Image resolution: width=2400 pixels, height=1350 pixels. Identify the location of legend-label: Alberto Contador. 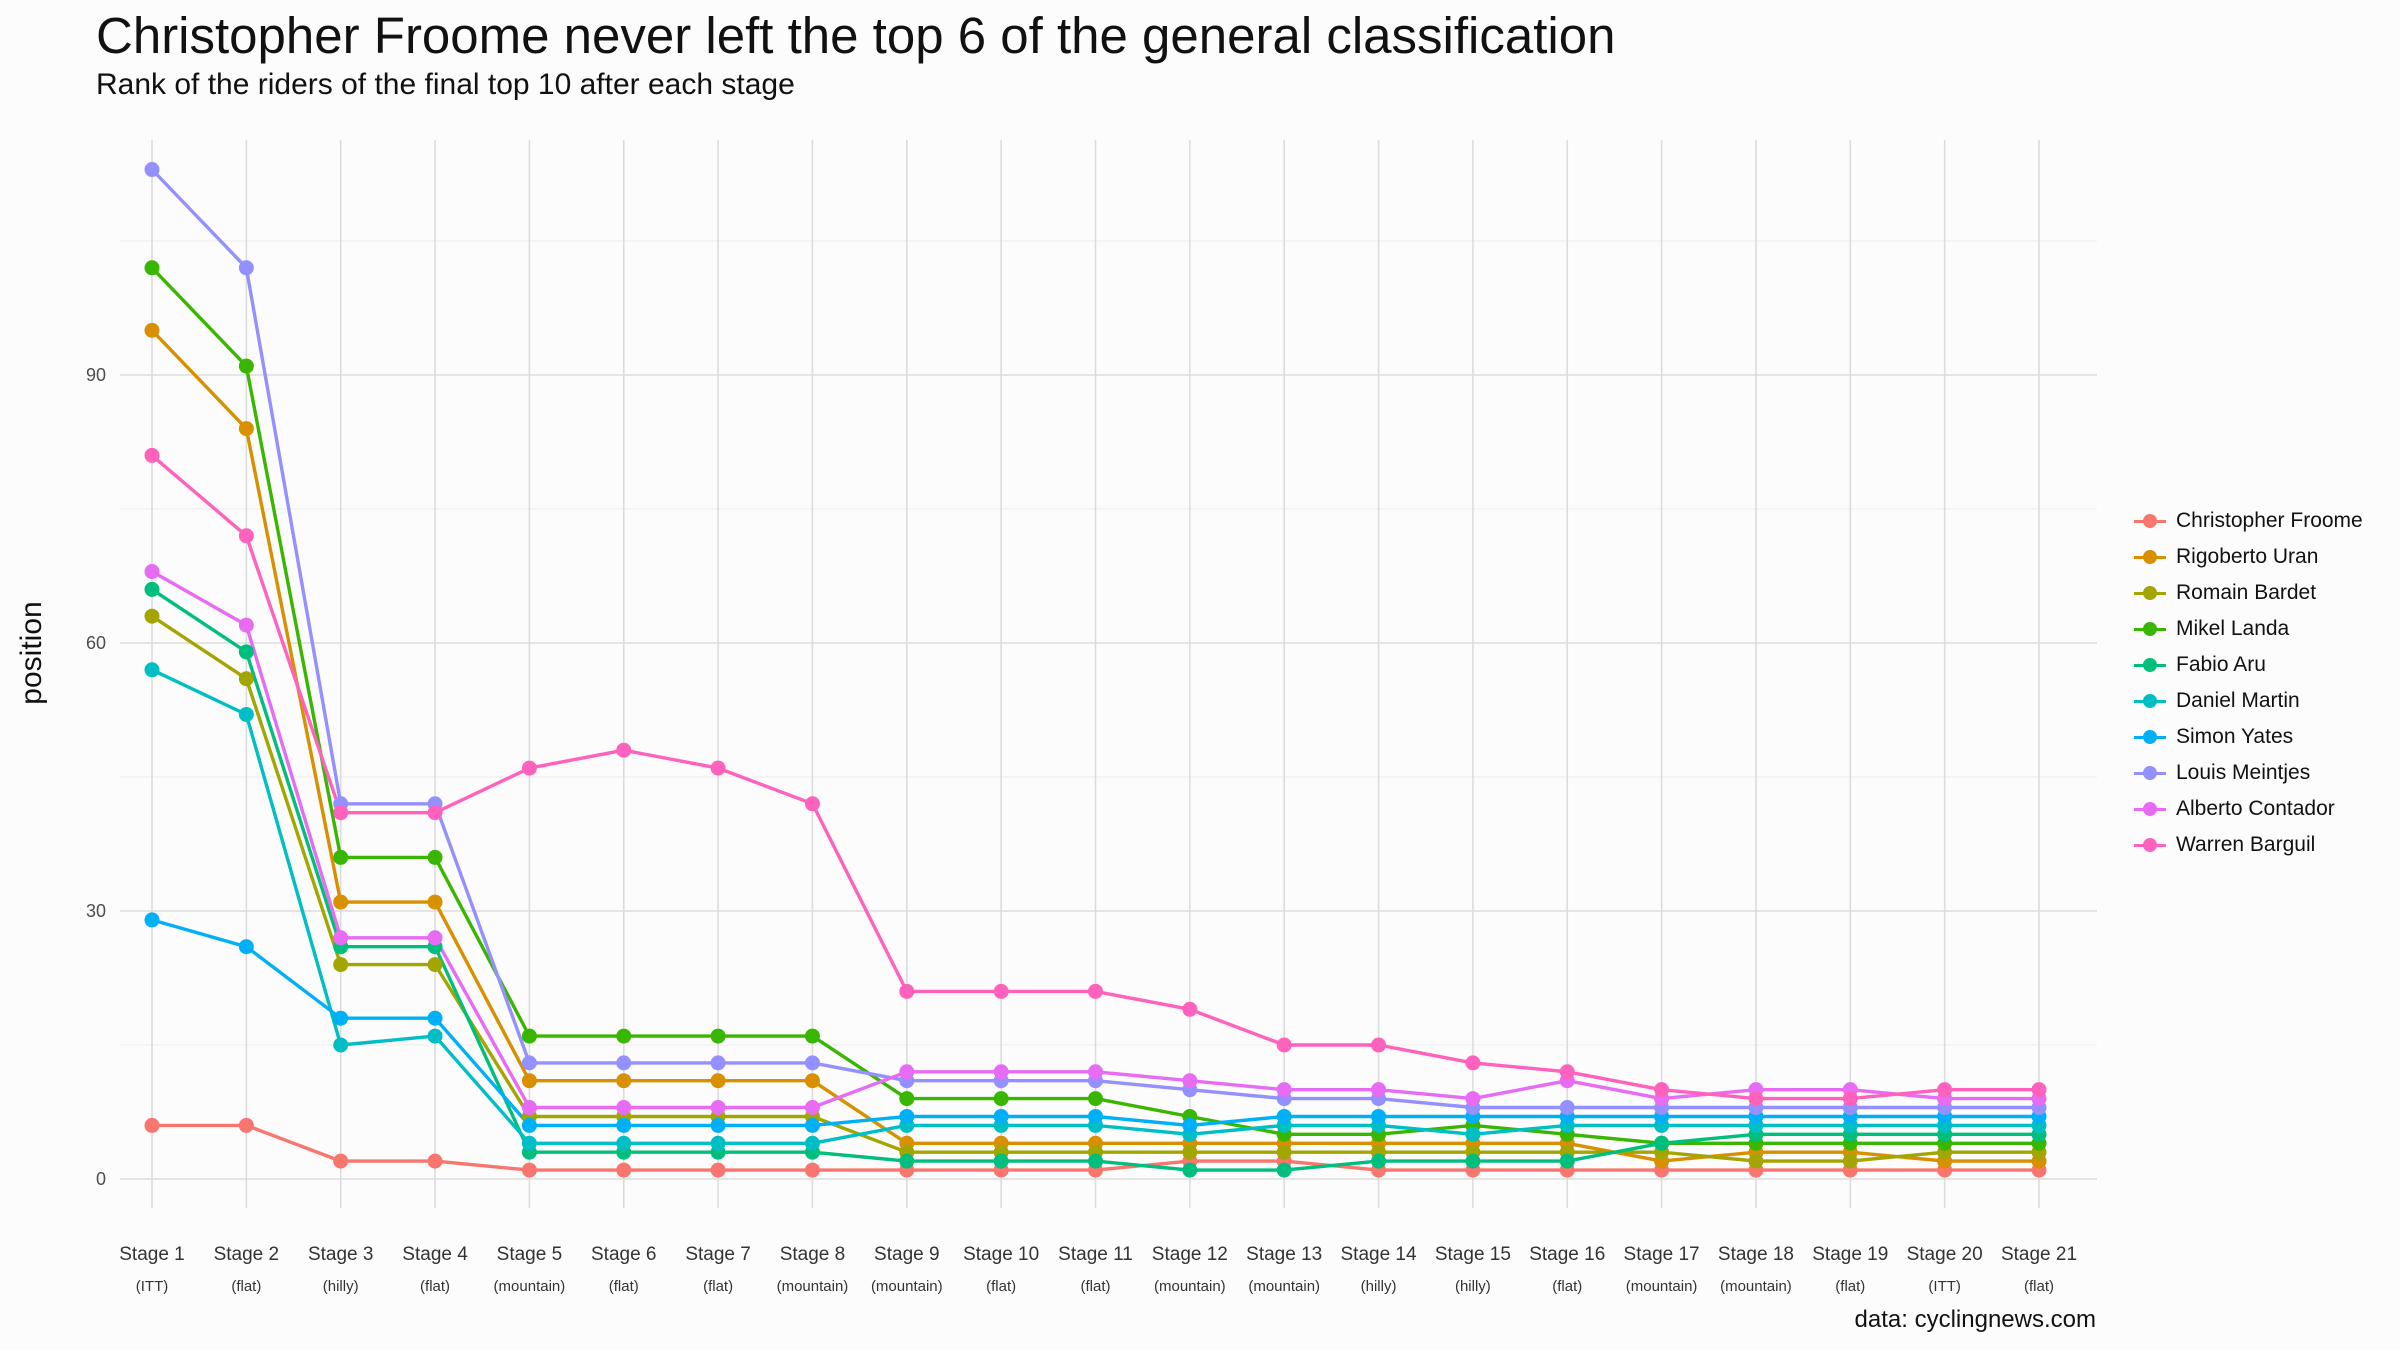
(2255, 808).